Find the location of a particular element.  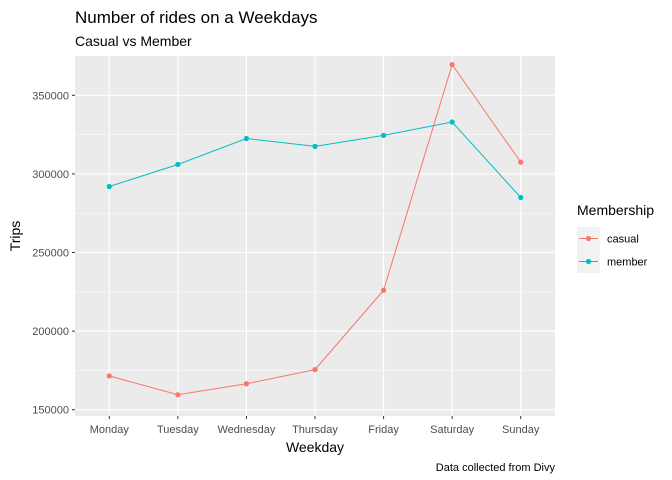

chart-title: Number of rides on a Weekdays is located at coordinates (196, 17).